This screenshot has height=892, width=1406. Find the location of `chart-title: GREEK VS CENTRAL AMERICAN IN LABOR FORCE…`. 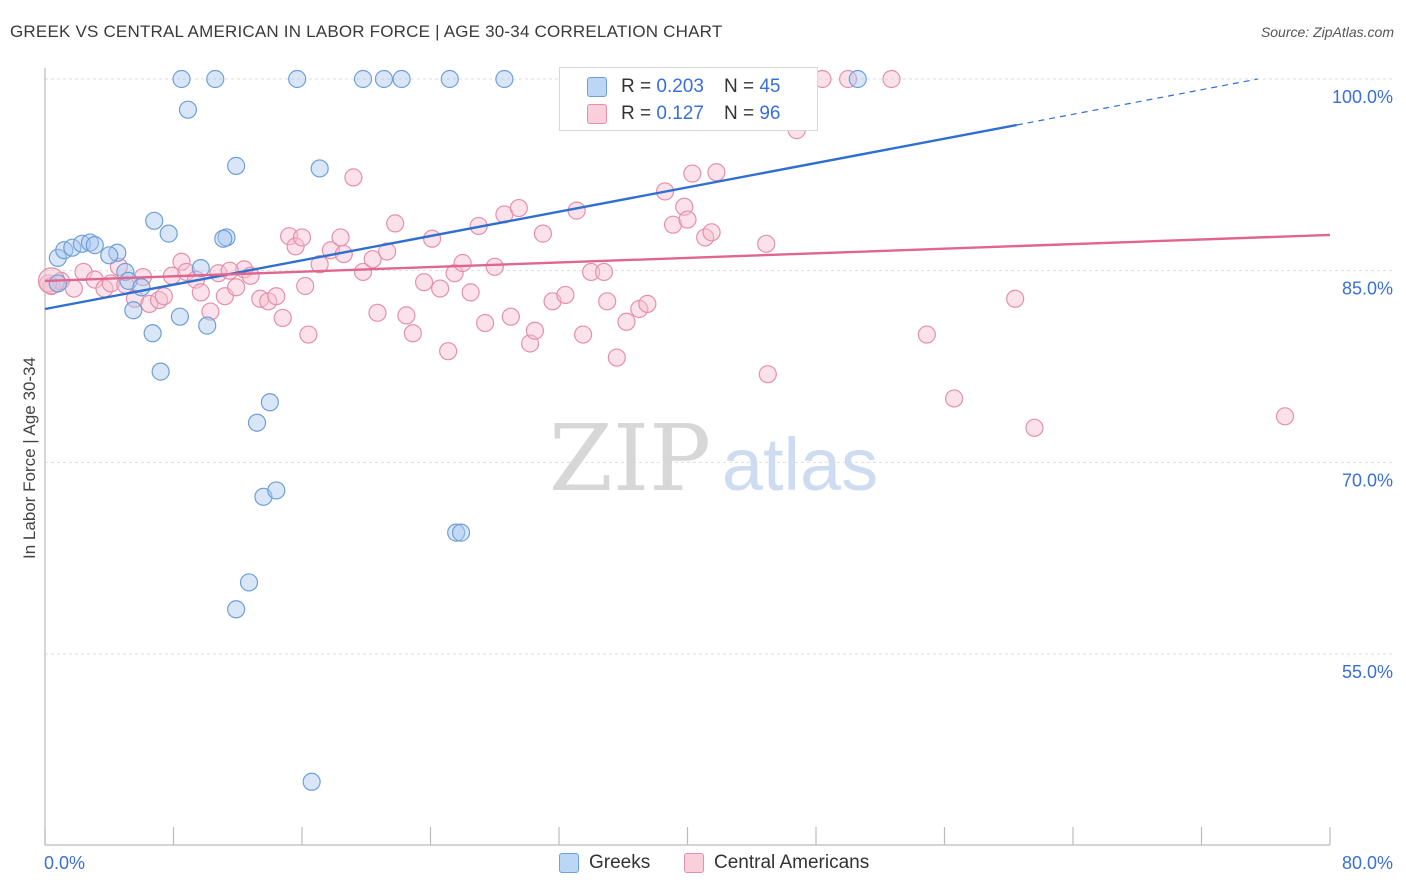

chart-title: GREEK VS CENTRAL AMERICAN IN LABOR FORCE… is located at coordinates (366, 31).